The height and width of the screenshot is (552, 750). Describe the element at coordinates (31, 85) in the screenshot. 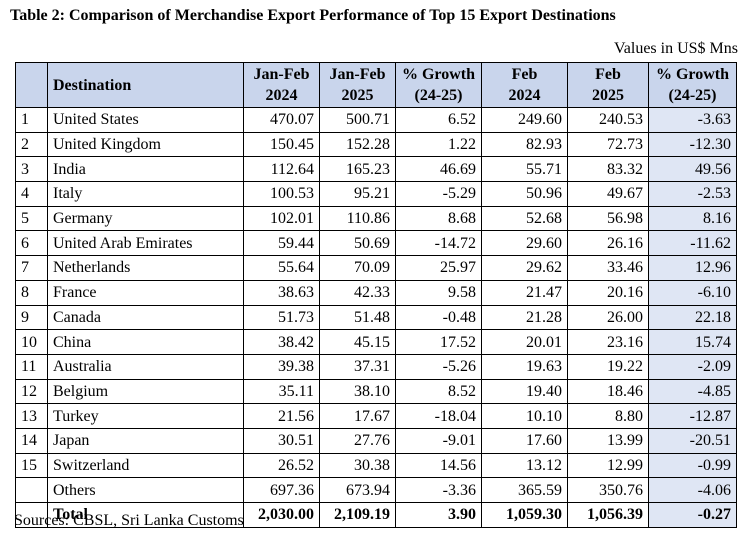

I see `header-index` at that location.